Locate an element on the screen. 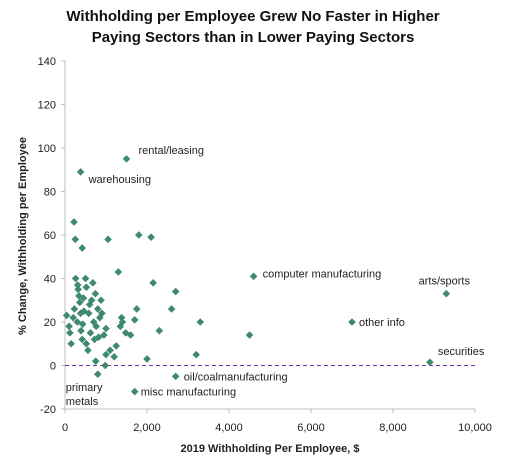 This screenshot has width=506, height=463. annotation-label: misc manufacturing is located at coordinates (188, 393).